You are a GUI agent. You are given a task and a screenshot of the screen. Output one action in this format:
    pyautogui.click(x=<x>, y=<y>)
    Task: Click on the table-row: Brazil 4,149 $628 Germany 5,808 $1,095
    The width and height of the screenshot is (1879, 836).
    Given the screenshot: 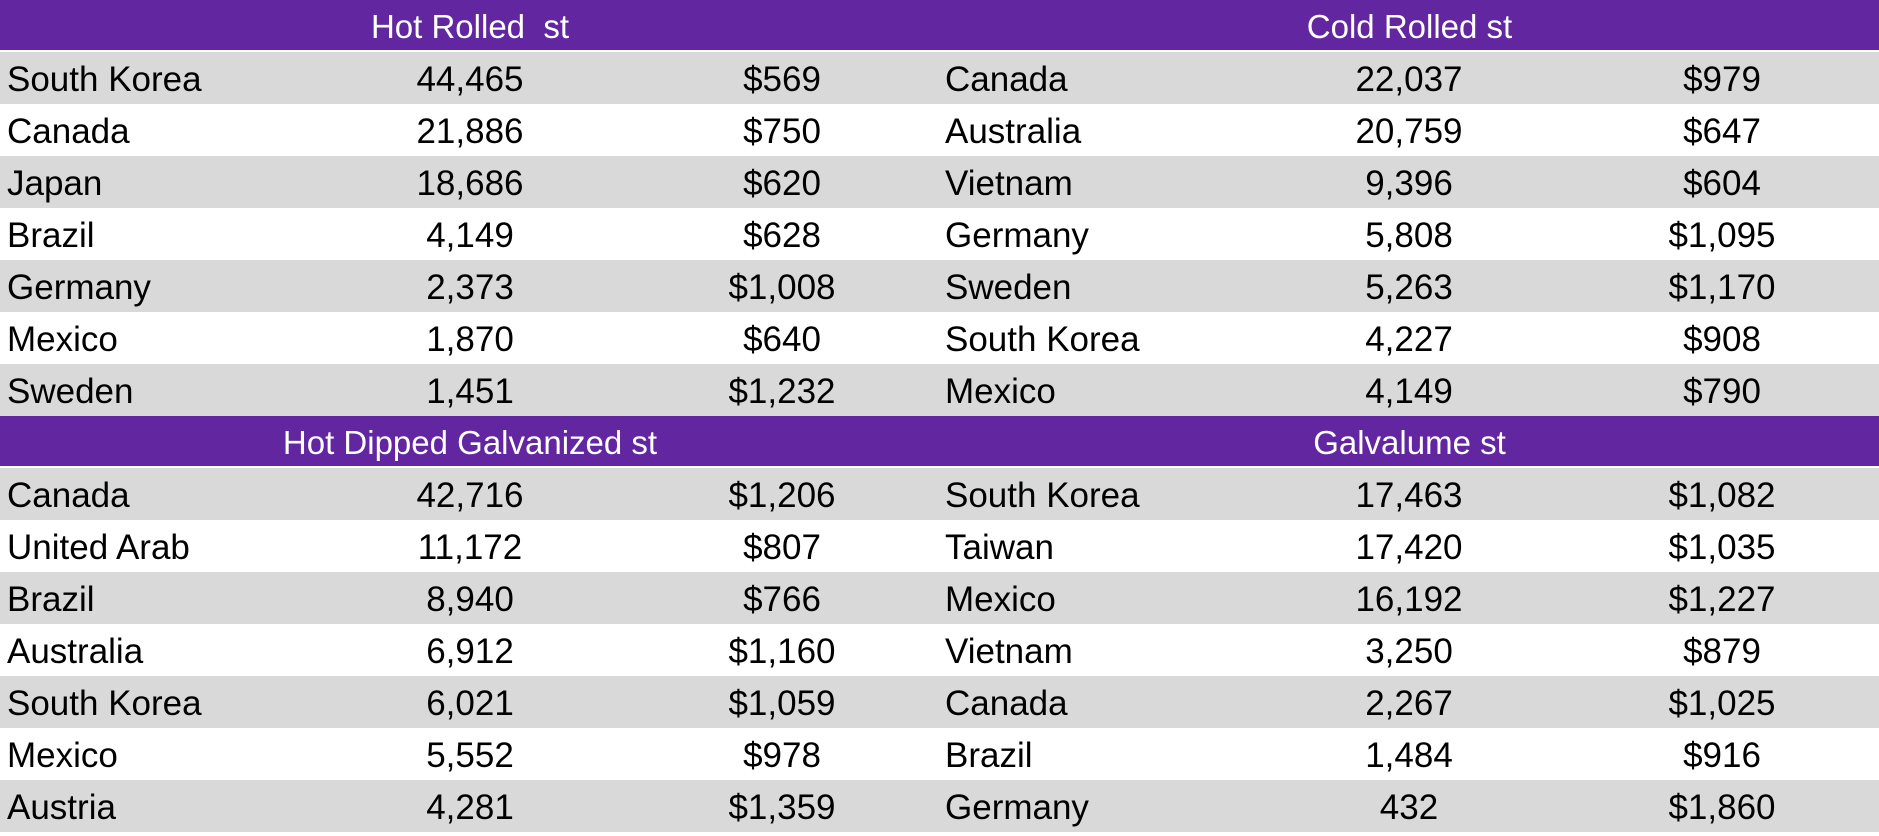 What is the action you would take?
    pyautogui.click(x=939, y=234)
    